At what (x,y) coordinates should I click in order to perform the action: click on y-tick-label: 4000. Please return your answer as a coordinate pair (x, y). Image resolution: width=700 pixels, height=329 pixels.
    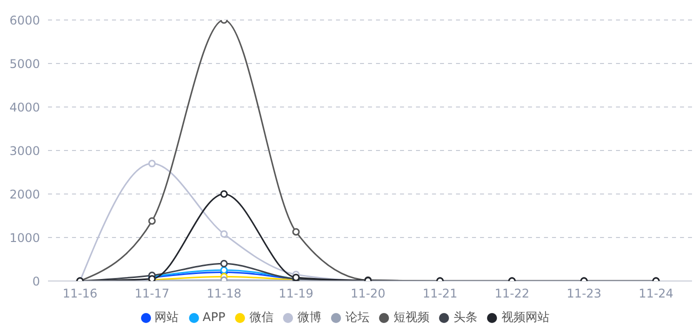
    Looking at the image, I should click on (24, 107).